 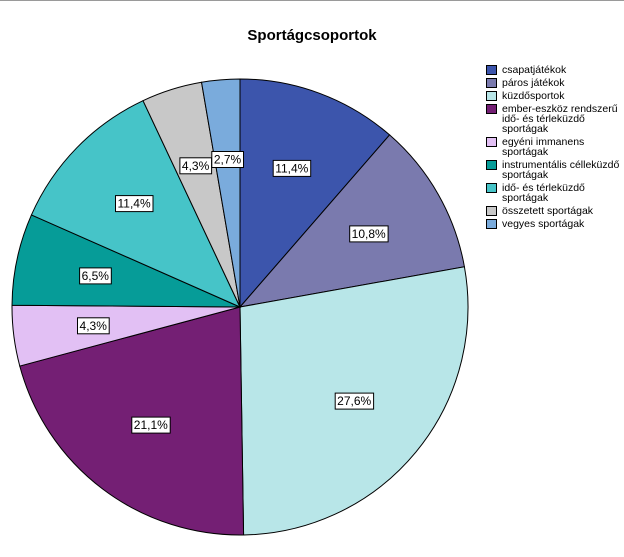 I want to click on slice-label: 10,8%, so click(x=369, y=234).